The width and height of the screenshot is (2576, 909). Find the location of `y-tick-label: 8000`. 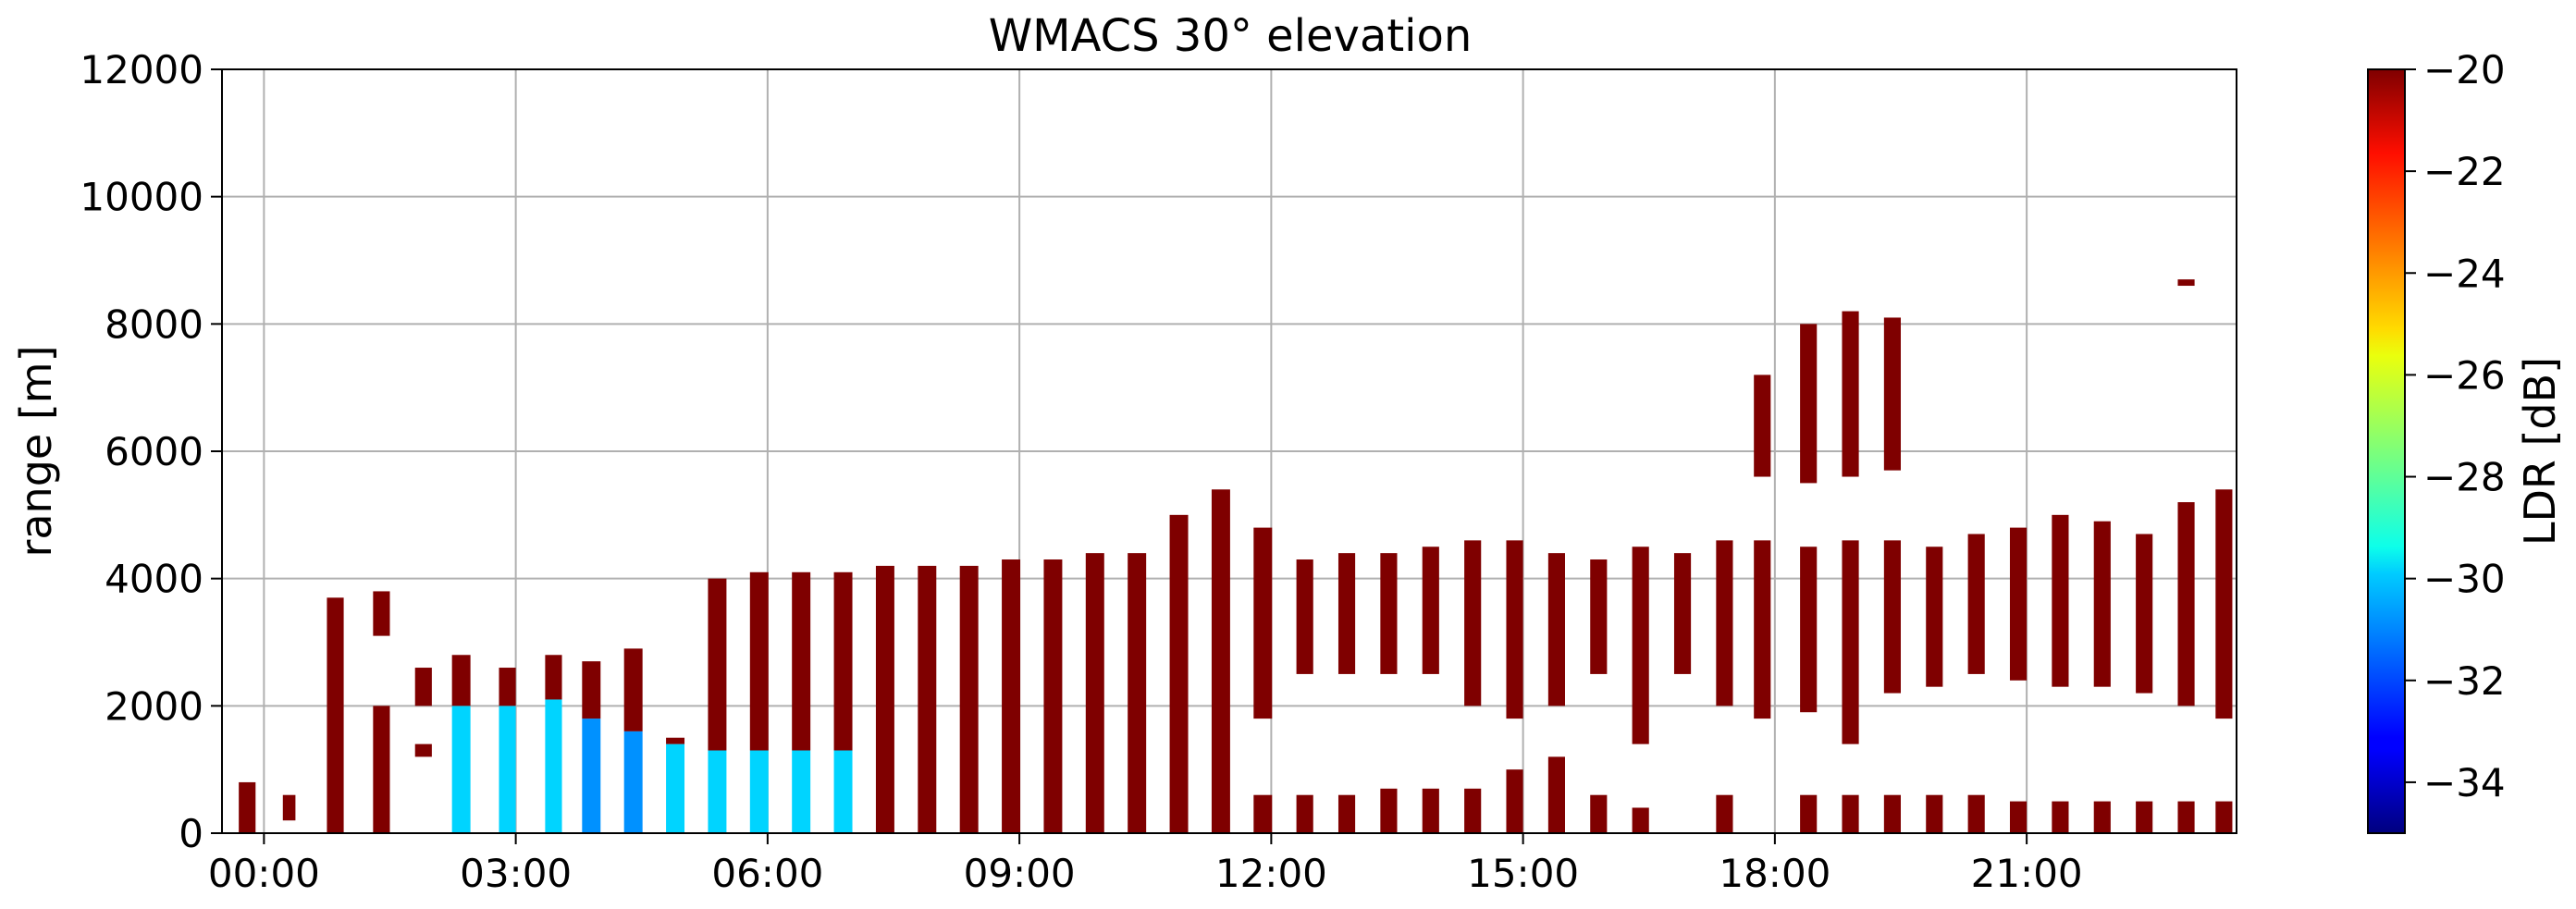

y-tick-label: 8000 is located at coordinates (154, 324).